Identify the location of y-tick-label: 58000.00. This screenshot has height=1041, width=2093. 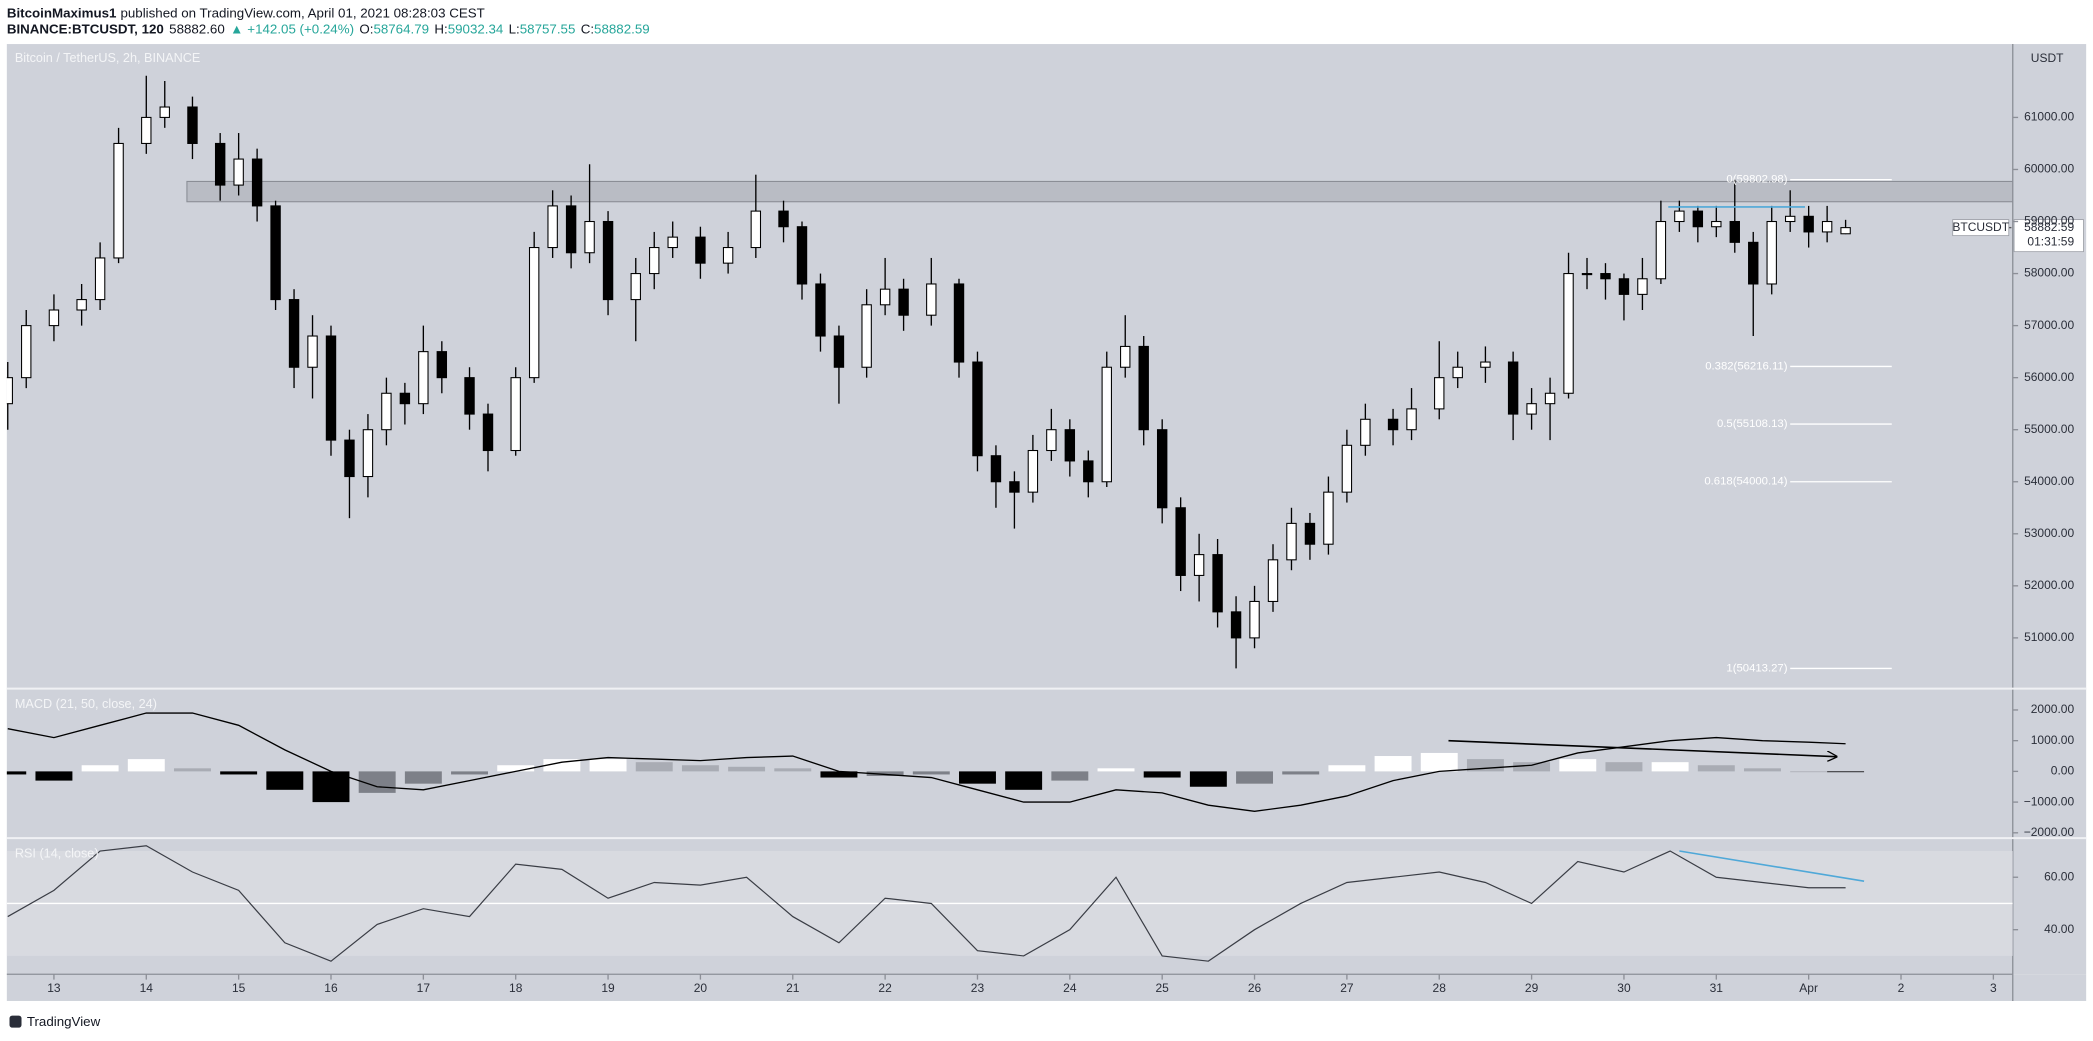
(2049, 273).